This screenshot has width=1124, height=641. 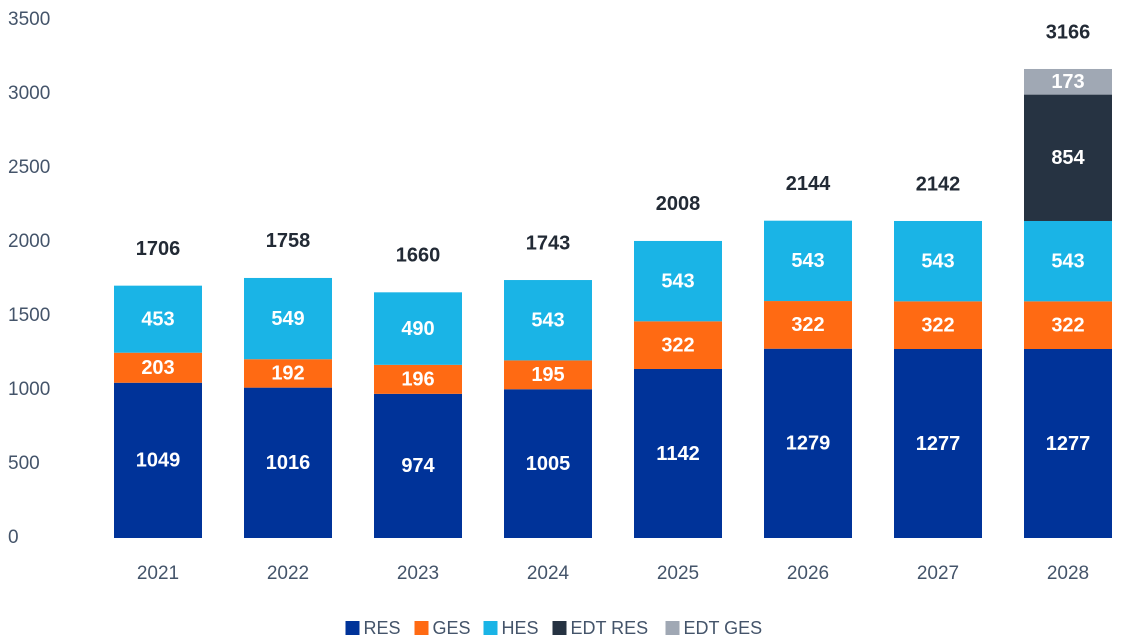 I want to click on data-label: 549, so click(x=287, y=319).